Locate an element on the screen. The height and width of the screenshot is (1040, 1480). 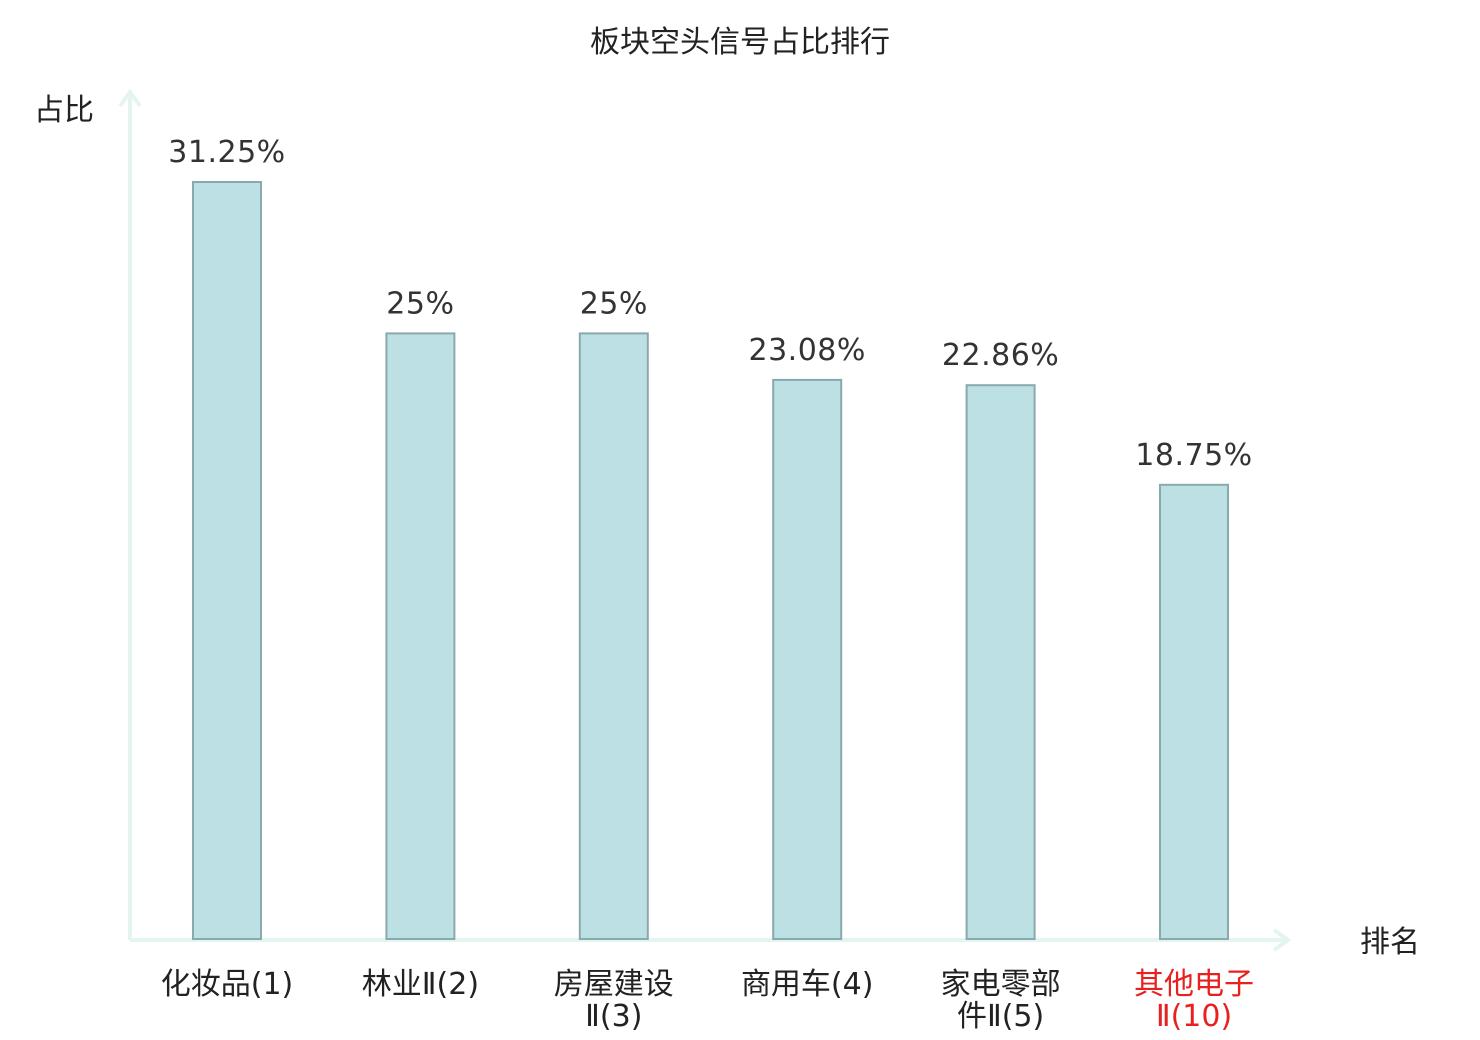
category-label-5-line-2: 件Ⅱ(5) is located at coordinates (1000, 1016).